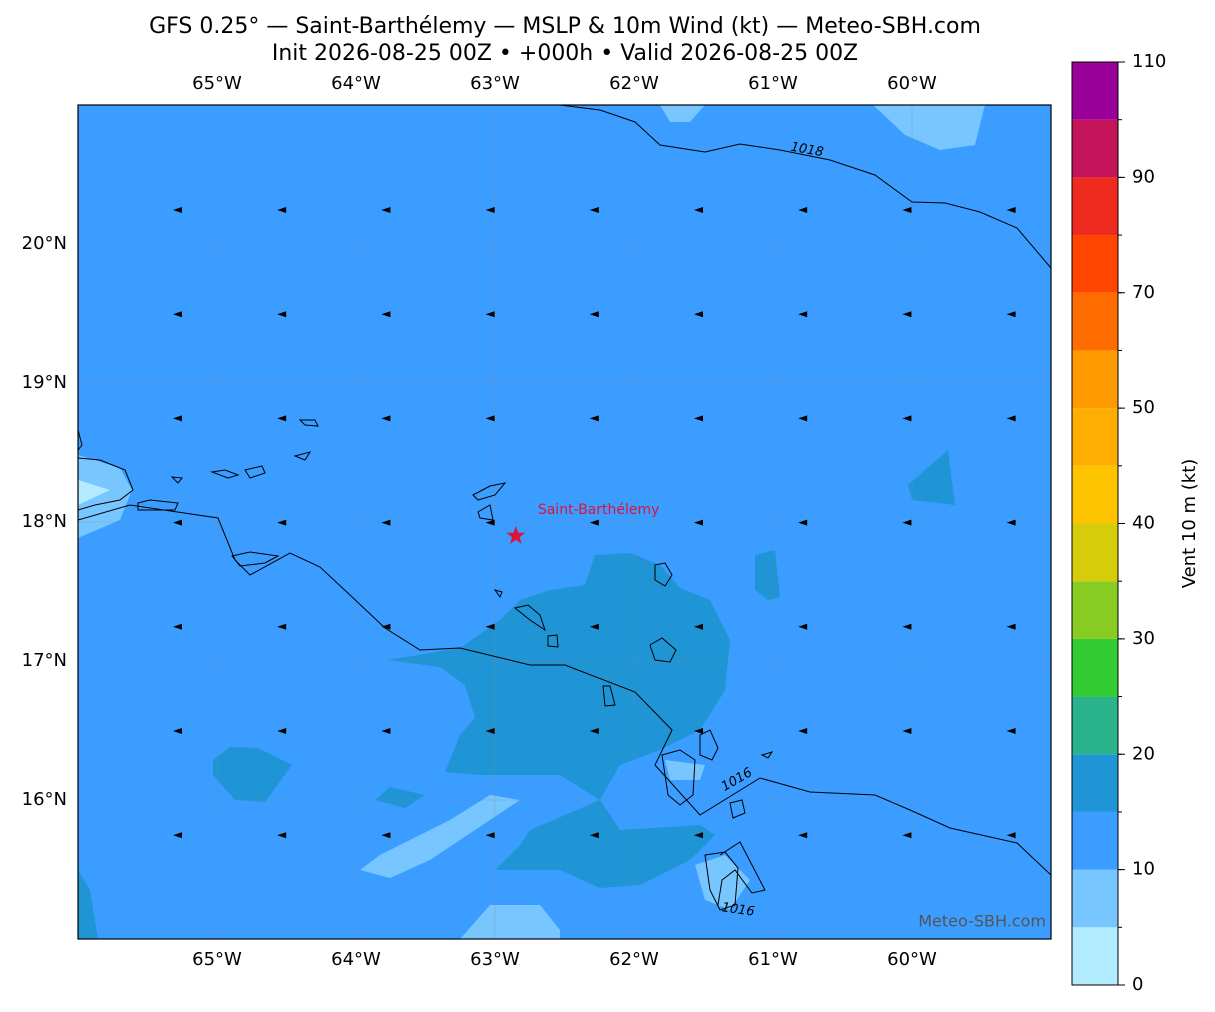  I want to click on lon-label-top: 60°W, so click(912, 83).